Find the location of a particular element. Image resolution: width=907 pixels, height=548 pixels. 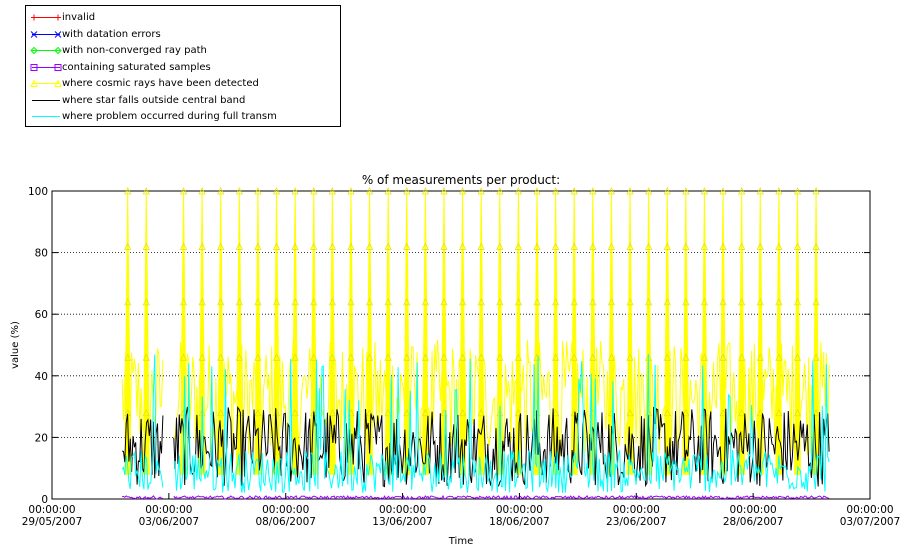

y-axis-label: value (%) is located at coordinates (15, 345).